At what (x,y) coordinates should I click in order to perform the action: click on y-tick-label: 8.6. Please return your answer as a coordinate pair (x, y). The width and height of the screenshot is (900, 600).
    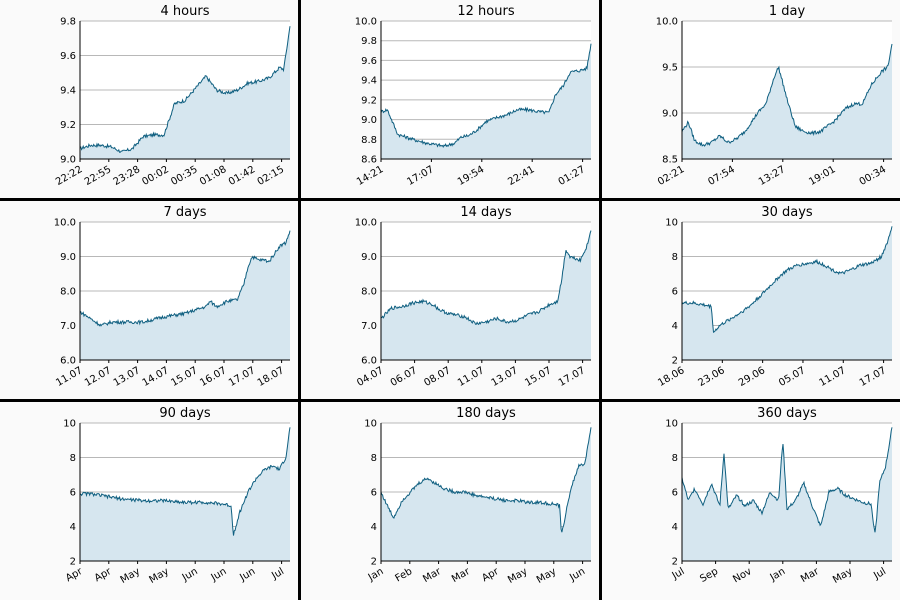
    Looking at the image, I should click on (369, 160).